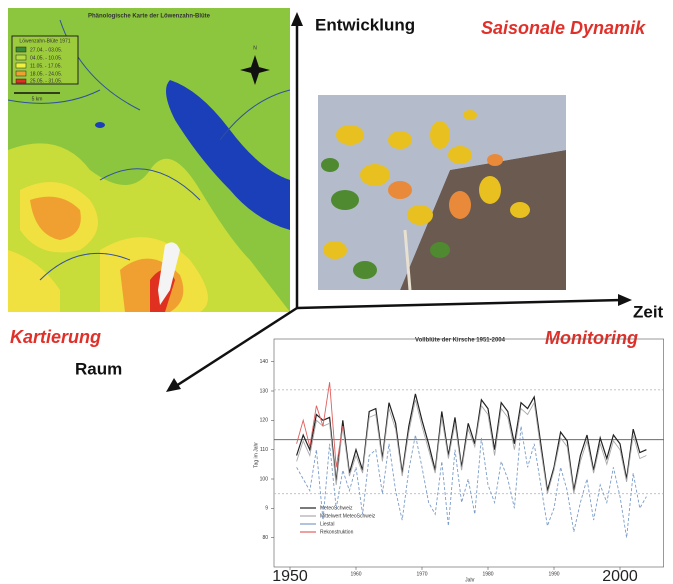 Image resolution: width=673 pixels, height=584 pixels. I want to click on y-tick-label: 140, so click(264, 362).